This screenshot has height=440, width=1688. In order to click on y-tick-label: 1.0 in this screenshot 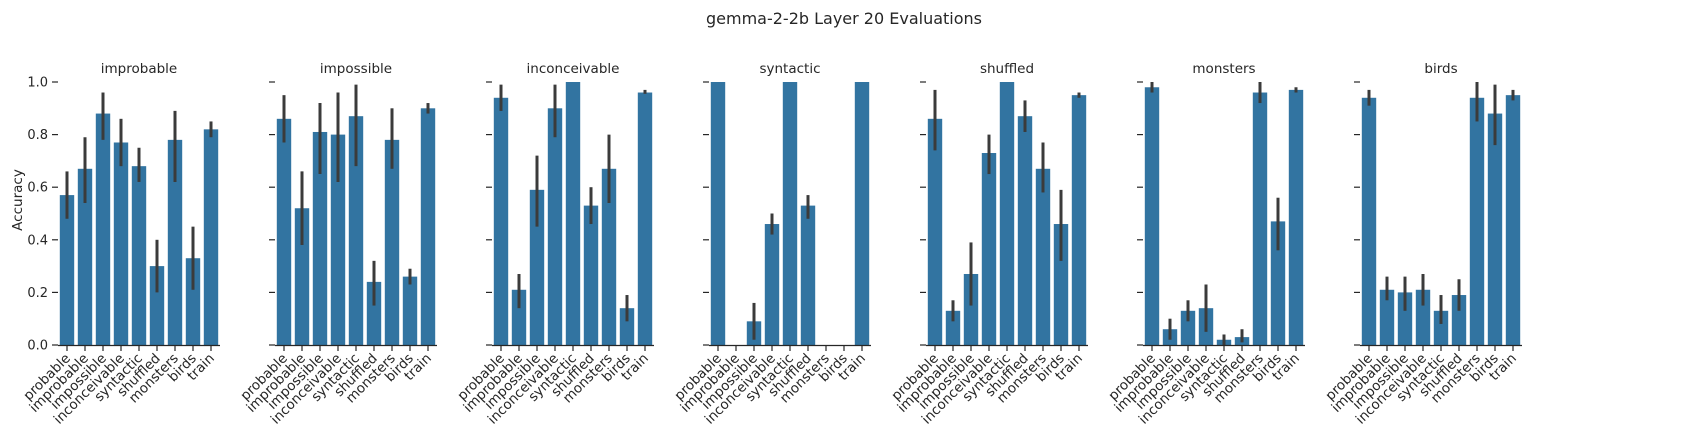, I will do `click(37, 83)`.